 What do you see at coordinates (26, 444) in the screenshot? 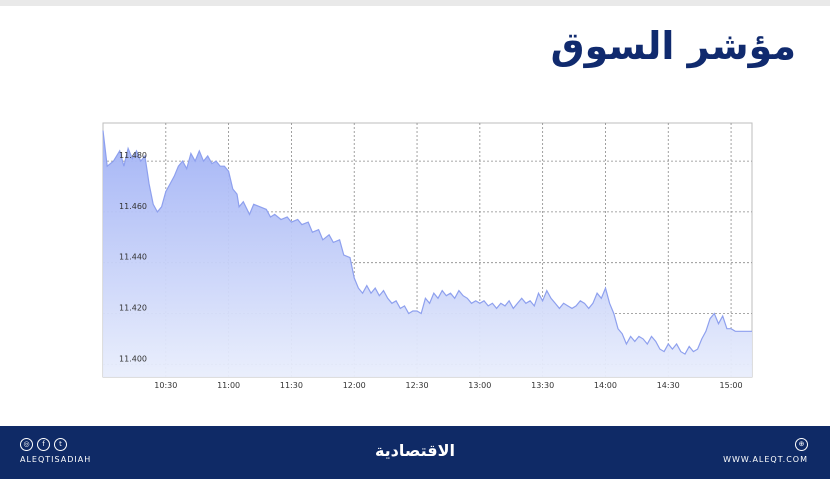
I see `instagram-icon: ◎` at bounding box center [26, 444].